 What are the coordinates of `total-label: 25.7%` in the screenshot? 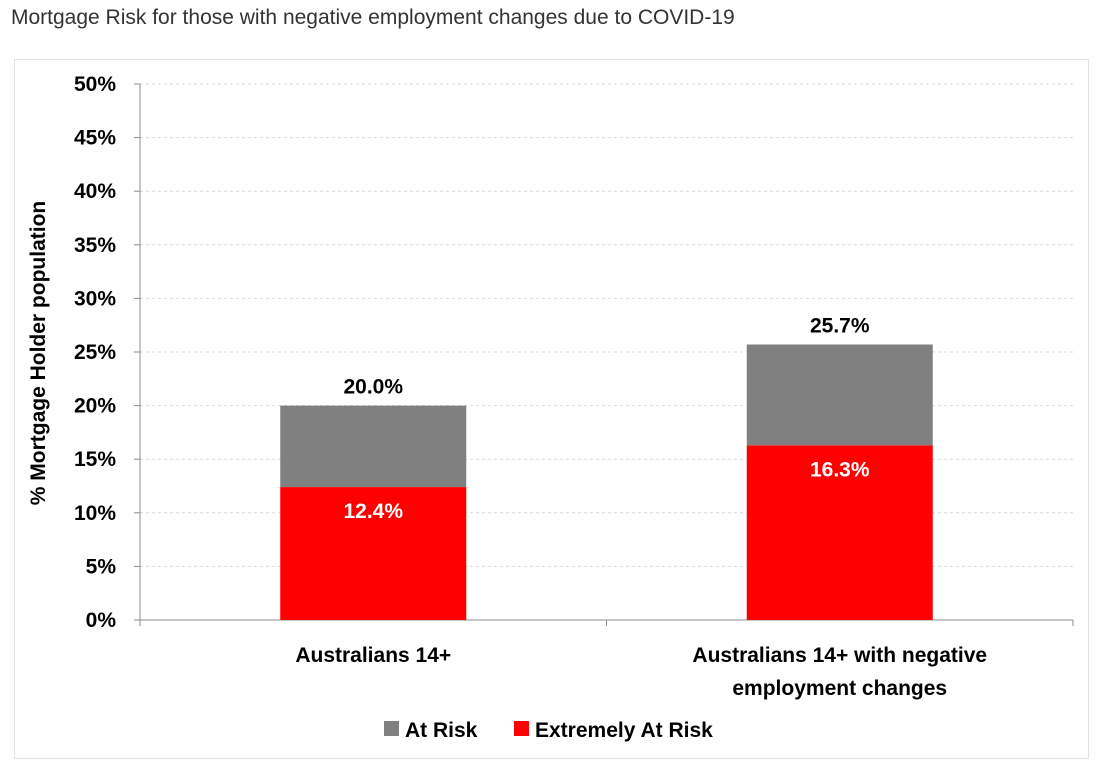 It's located at (840, 325).